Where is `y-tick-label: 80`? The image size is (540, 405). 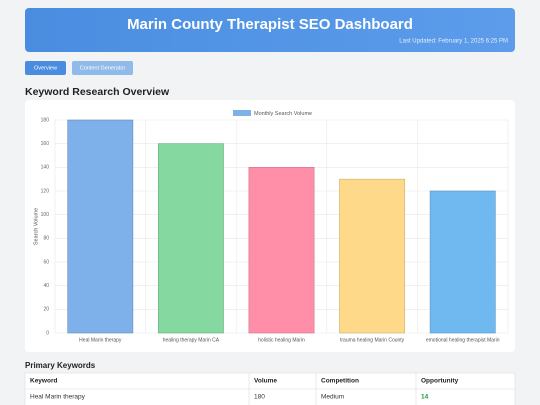 y-tick-label: 80 is located at coordinates (46, 239).